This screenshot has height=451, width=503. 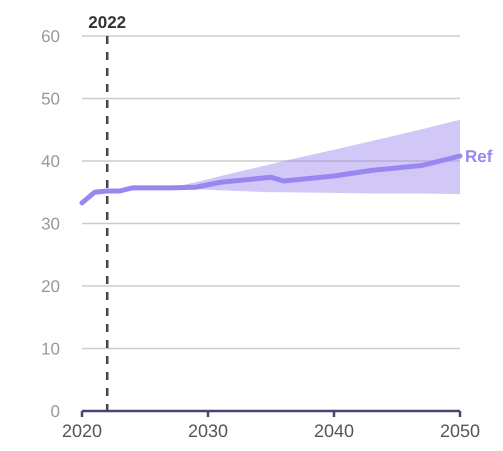 I want to click on x-tick-label: 2040, so click(x=334, y=431).